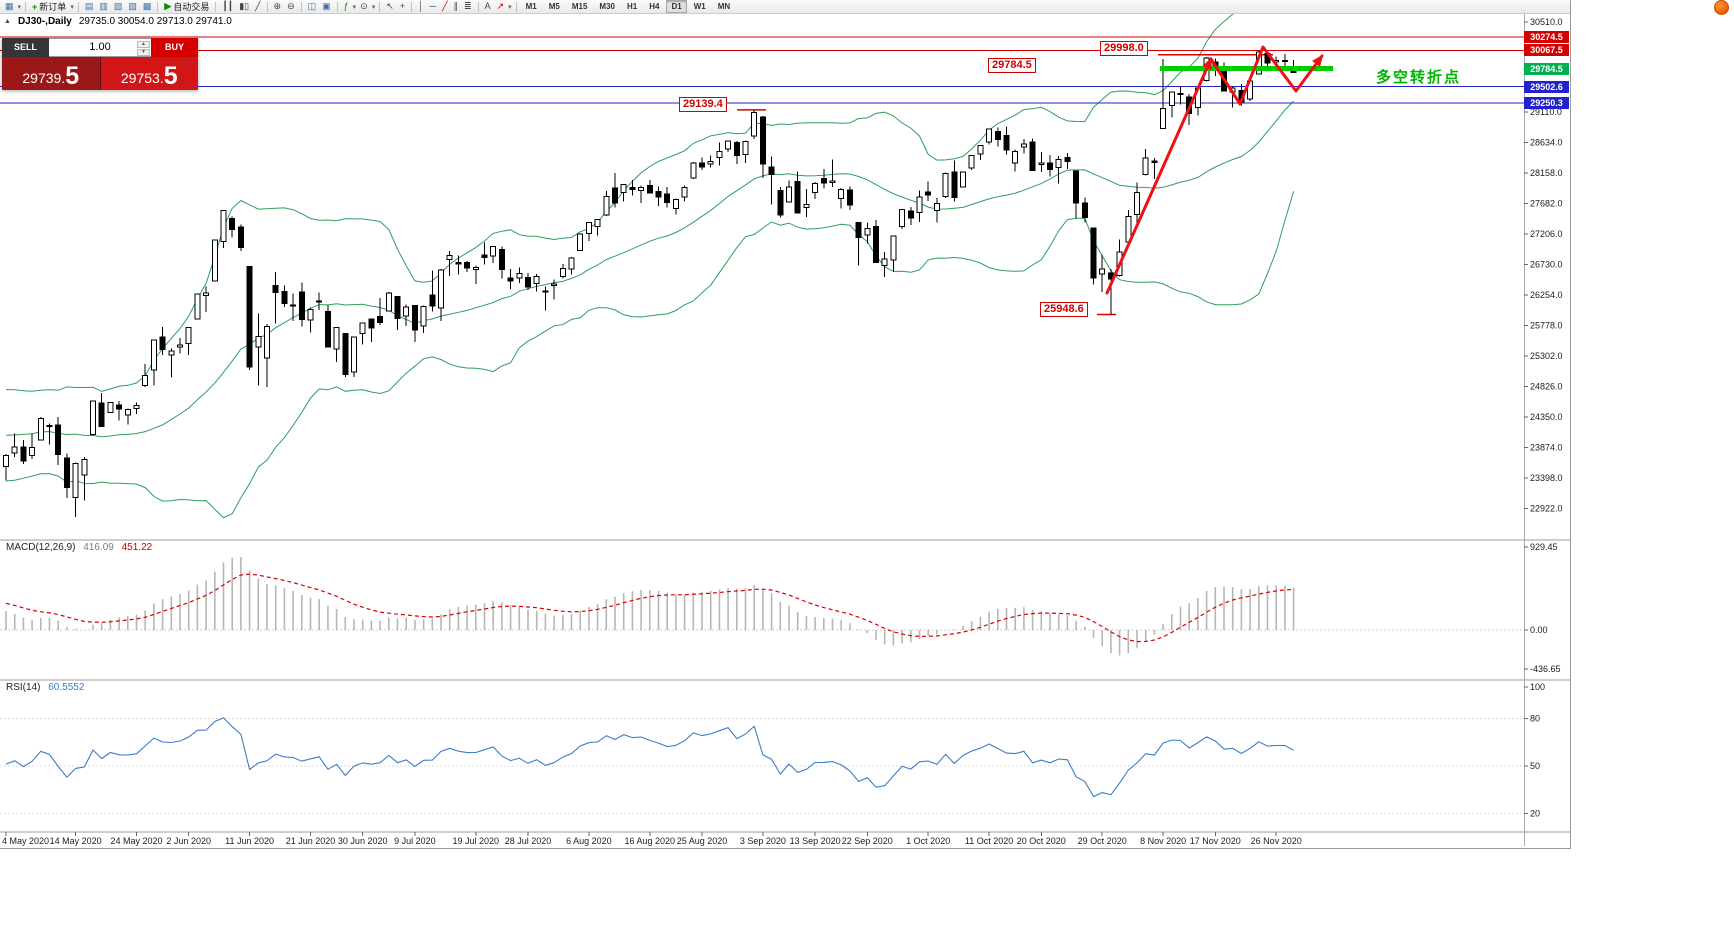 This screenshot has height=942, width=1734. I want to click on tile-windows-icon: ◫, so click(312, 6).